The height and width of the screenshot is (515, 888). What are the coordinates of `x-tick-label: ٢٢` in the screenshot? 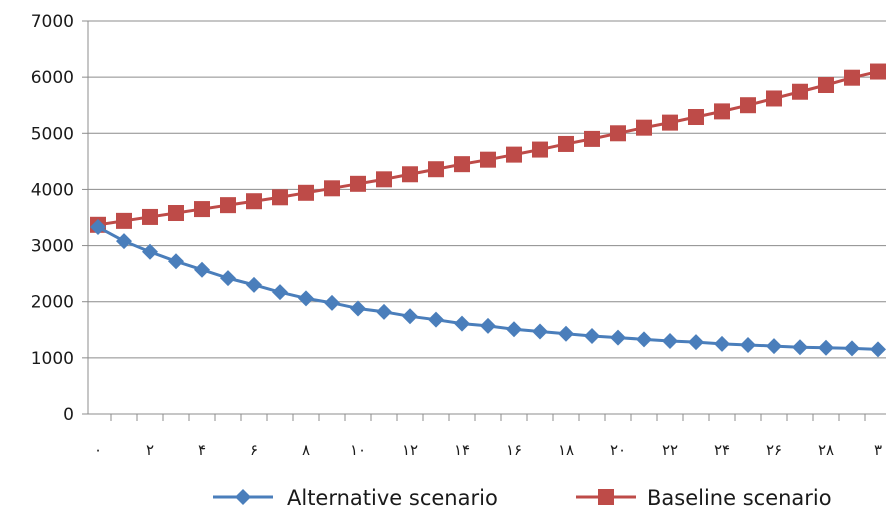 It's located at (670, 450).